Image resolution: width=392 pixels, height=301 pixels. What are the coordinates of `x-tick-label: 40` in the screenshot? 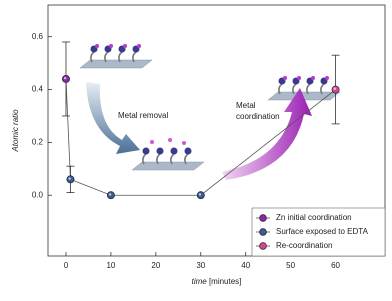 It's located at (245, 265).